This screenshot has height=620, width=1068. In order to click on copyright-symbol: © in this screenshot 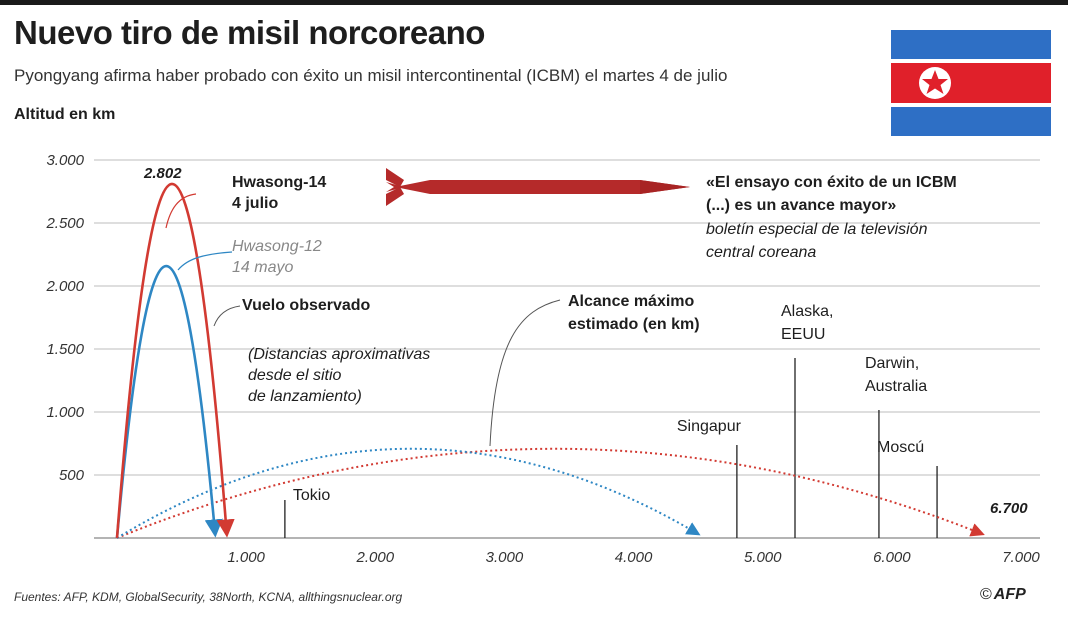, I will do `click(986, 594)`.